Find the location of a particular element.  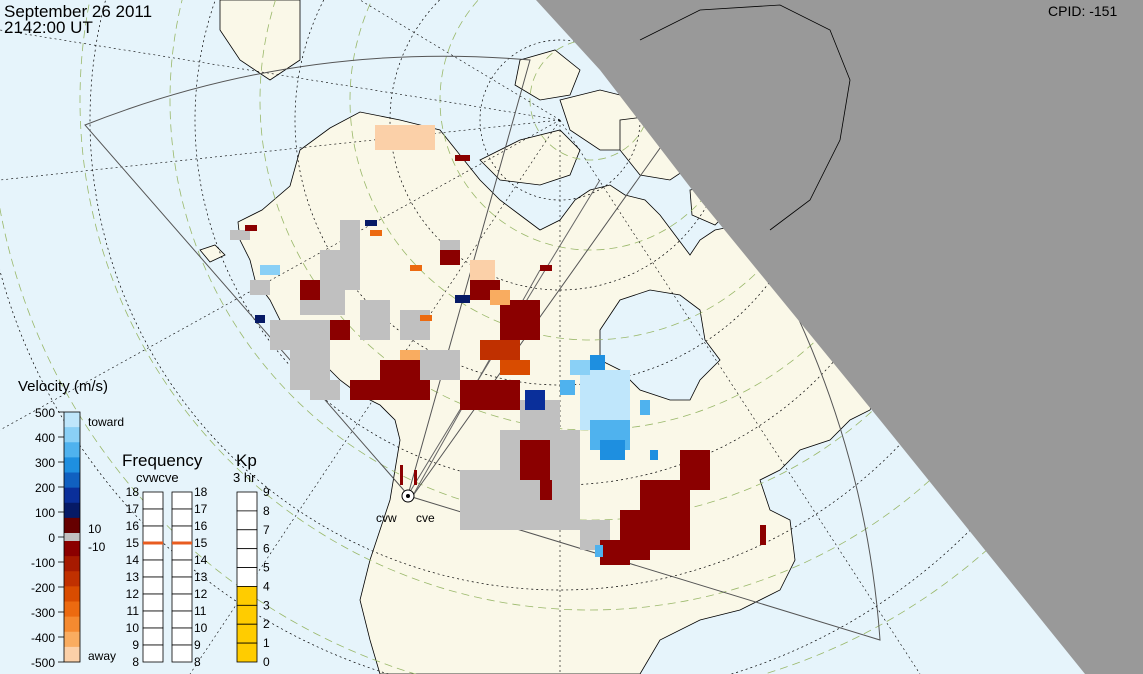

velocity-tick-label: -200 is located at coordinates (43, 588).